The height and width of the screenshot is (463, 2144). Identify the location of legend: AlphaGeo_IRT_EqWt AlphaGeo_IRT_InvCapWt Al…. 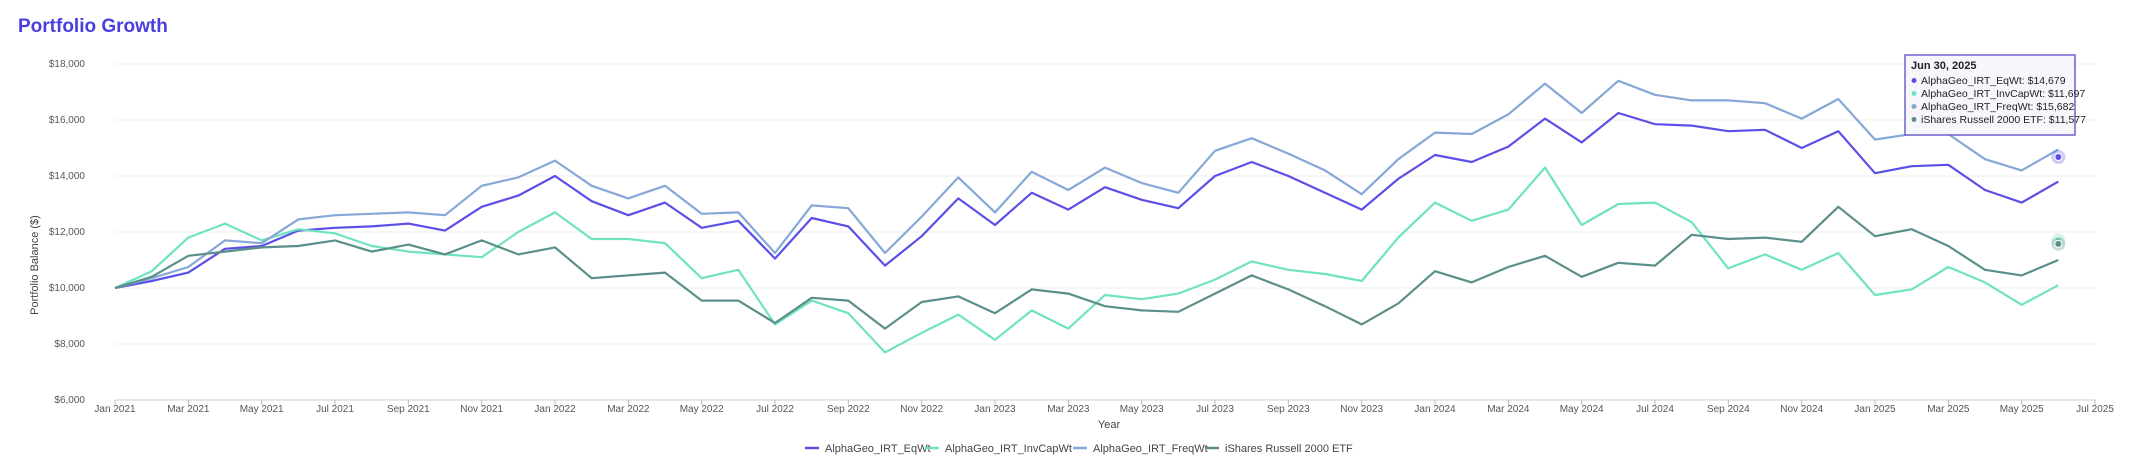
(1079, 449).